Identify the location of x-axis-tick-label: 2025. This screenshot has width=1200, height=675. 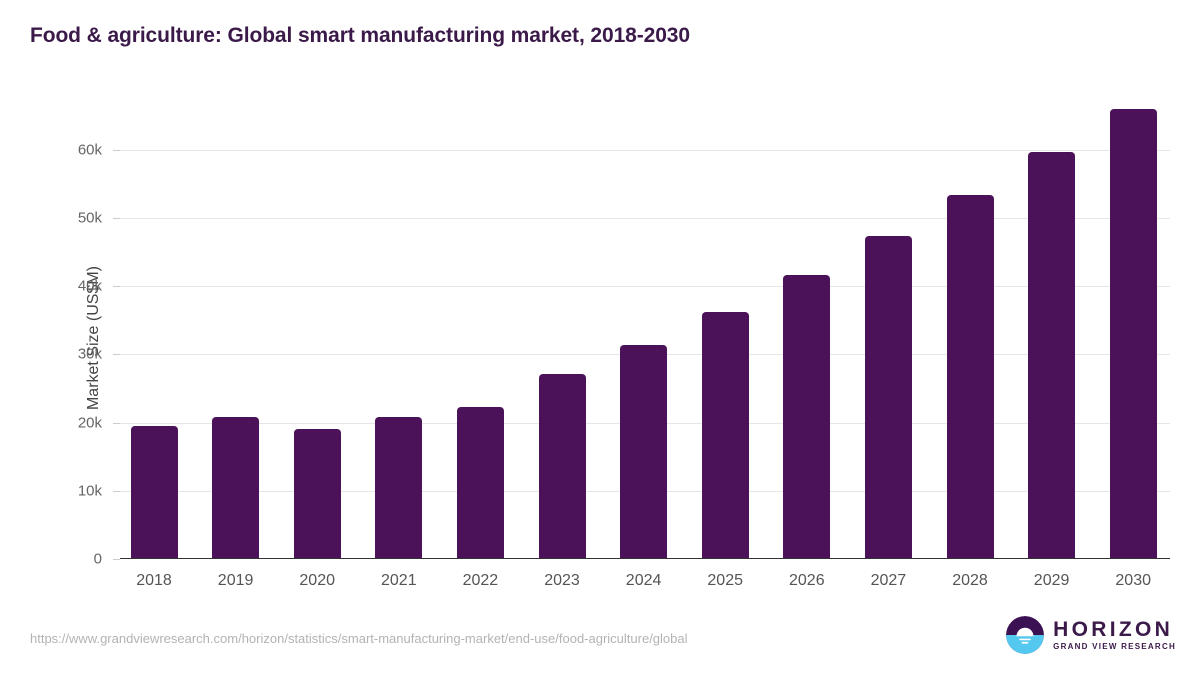
(725, 580).